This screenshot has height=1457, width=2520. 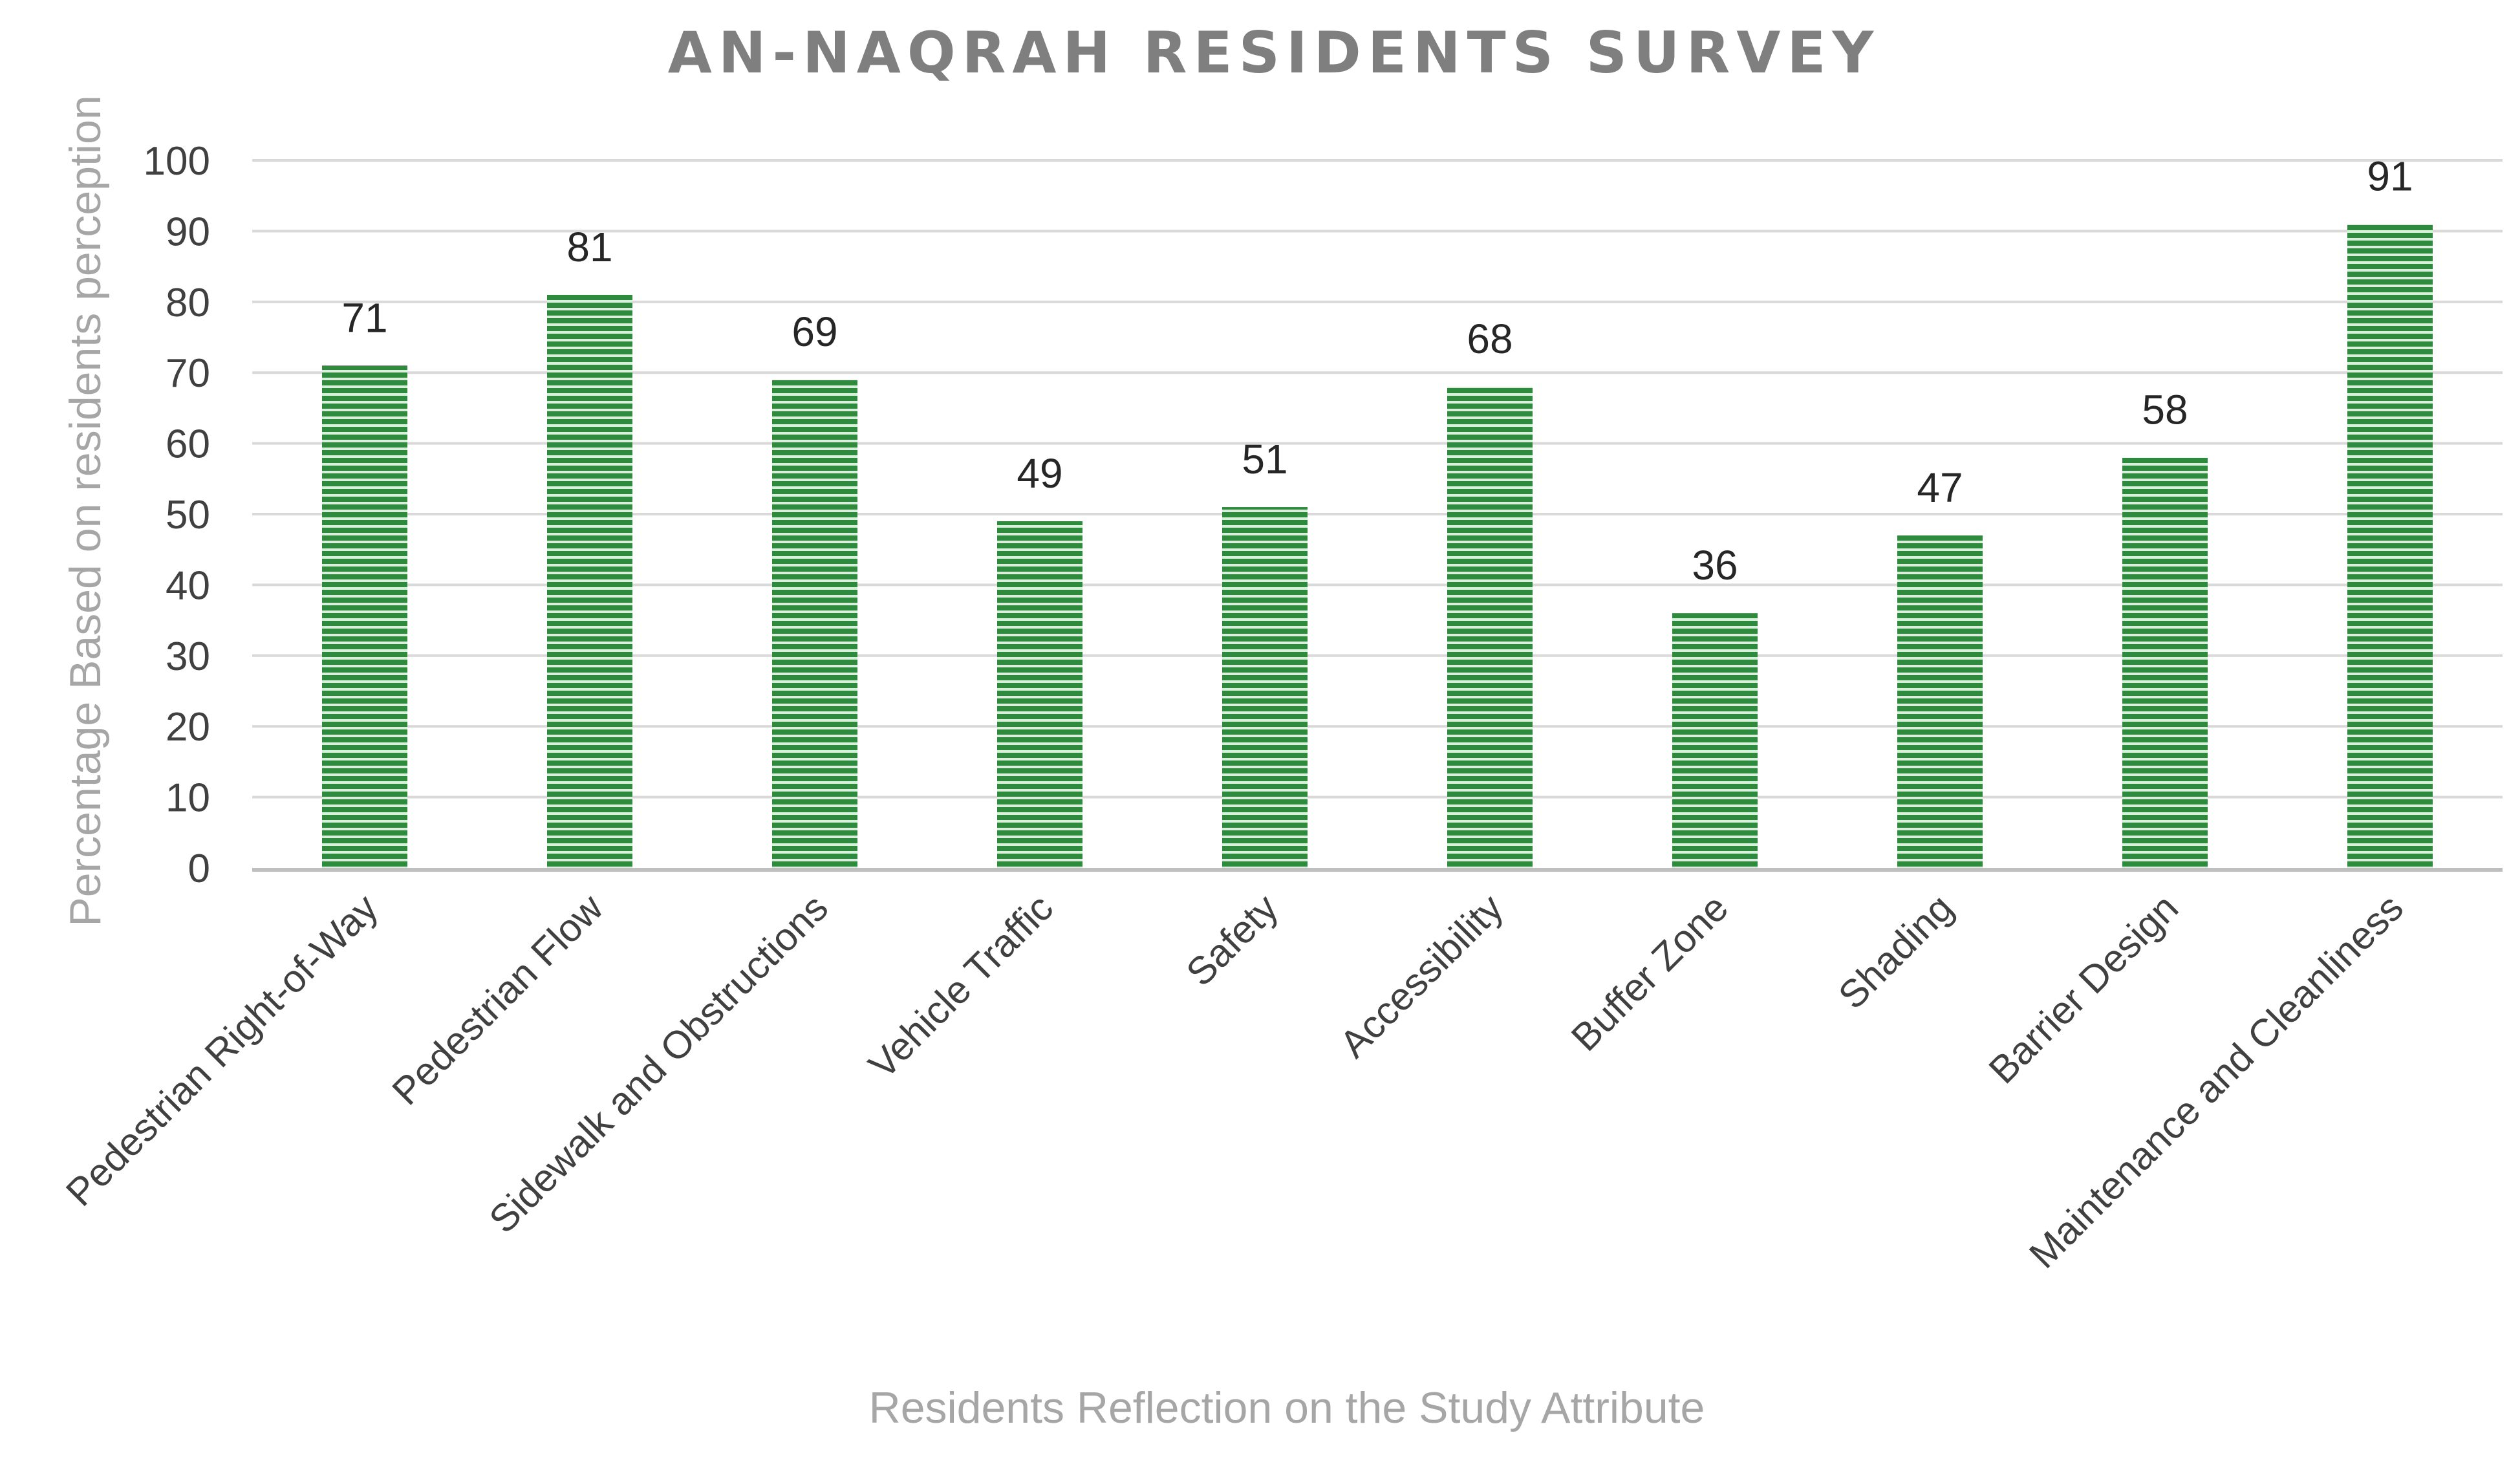 What do you see at coordinates (2390, 176) in the screenshot?
I see `bar-value-label: 91` at bounding box center [2390, 176].